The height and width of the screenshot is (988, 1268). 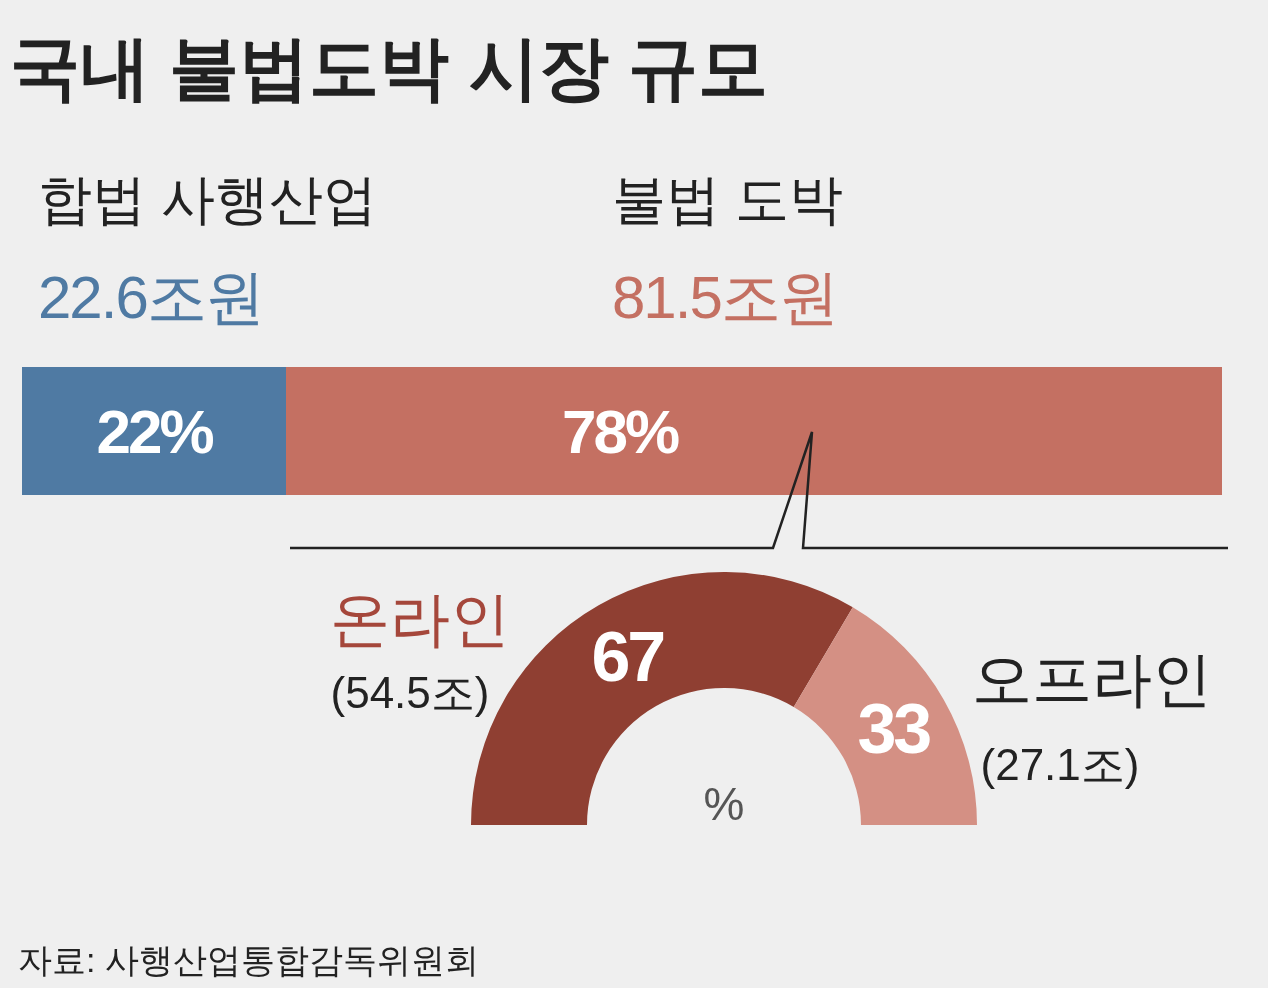 I want to click on text: (27.1조), so click(x=1060, y=764).